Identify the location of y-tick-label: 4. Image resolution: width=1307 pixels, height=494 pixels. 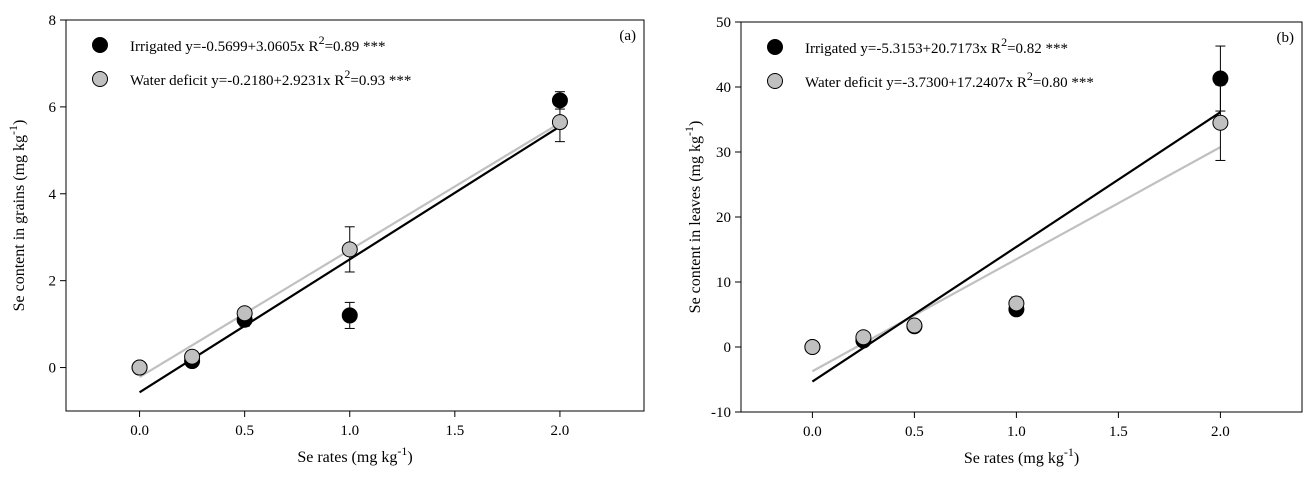
(53, 195).